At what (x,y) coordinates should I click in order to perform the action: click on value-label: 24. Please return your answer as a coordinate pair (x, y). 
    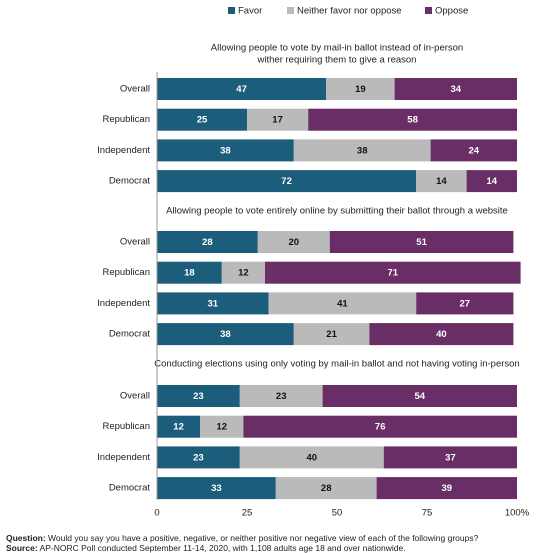
    Looking at the image, I should click on (474, 150).